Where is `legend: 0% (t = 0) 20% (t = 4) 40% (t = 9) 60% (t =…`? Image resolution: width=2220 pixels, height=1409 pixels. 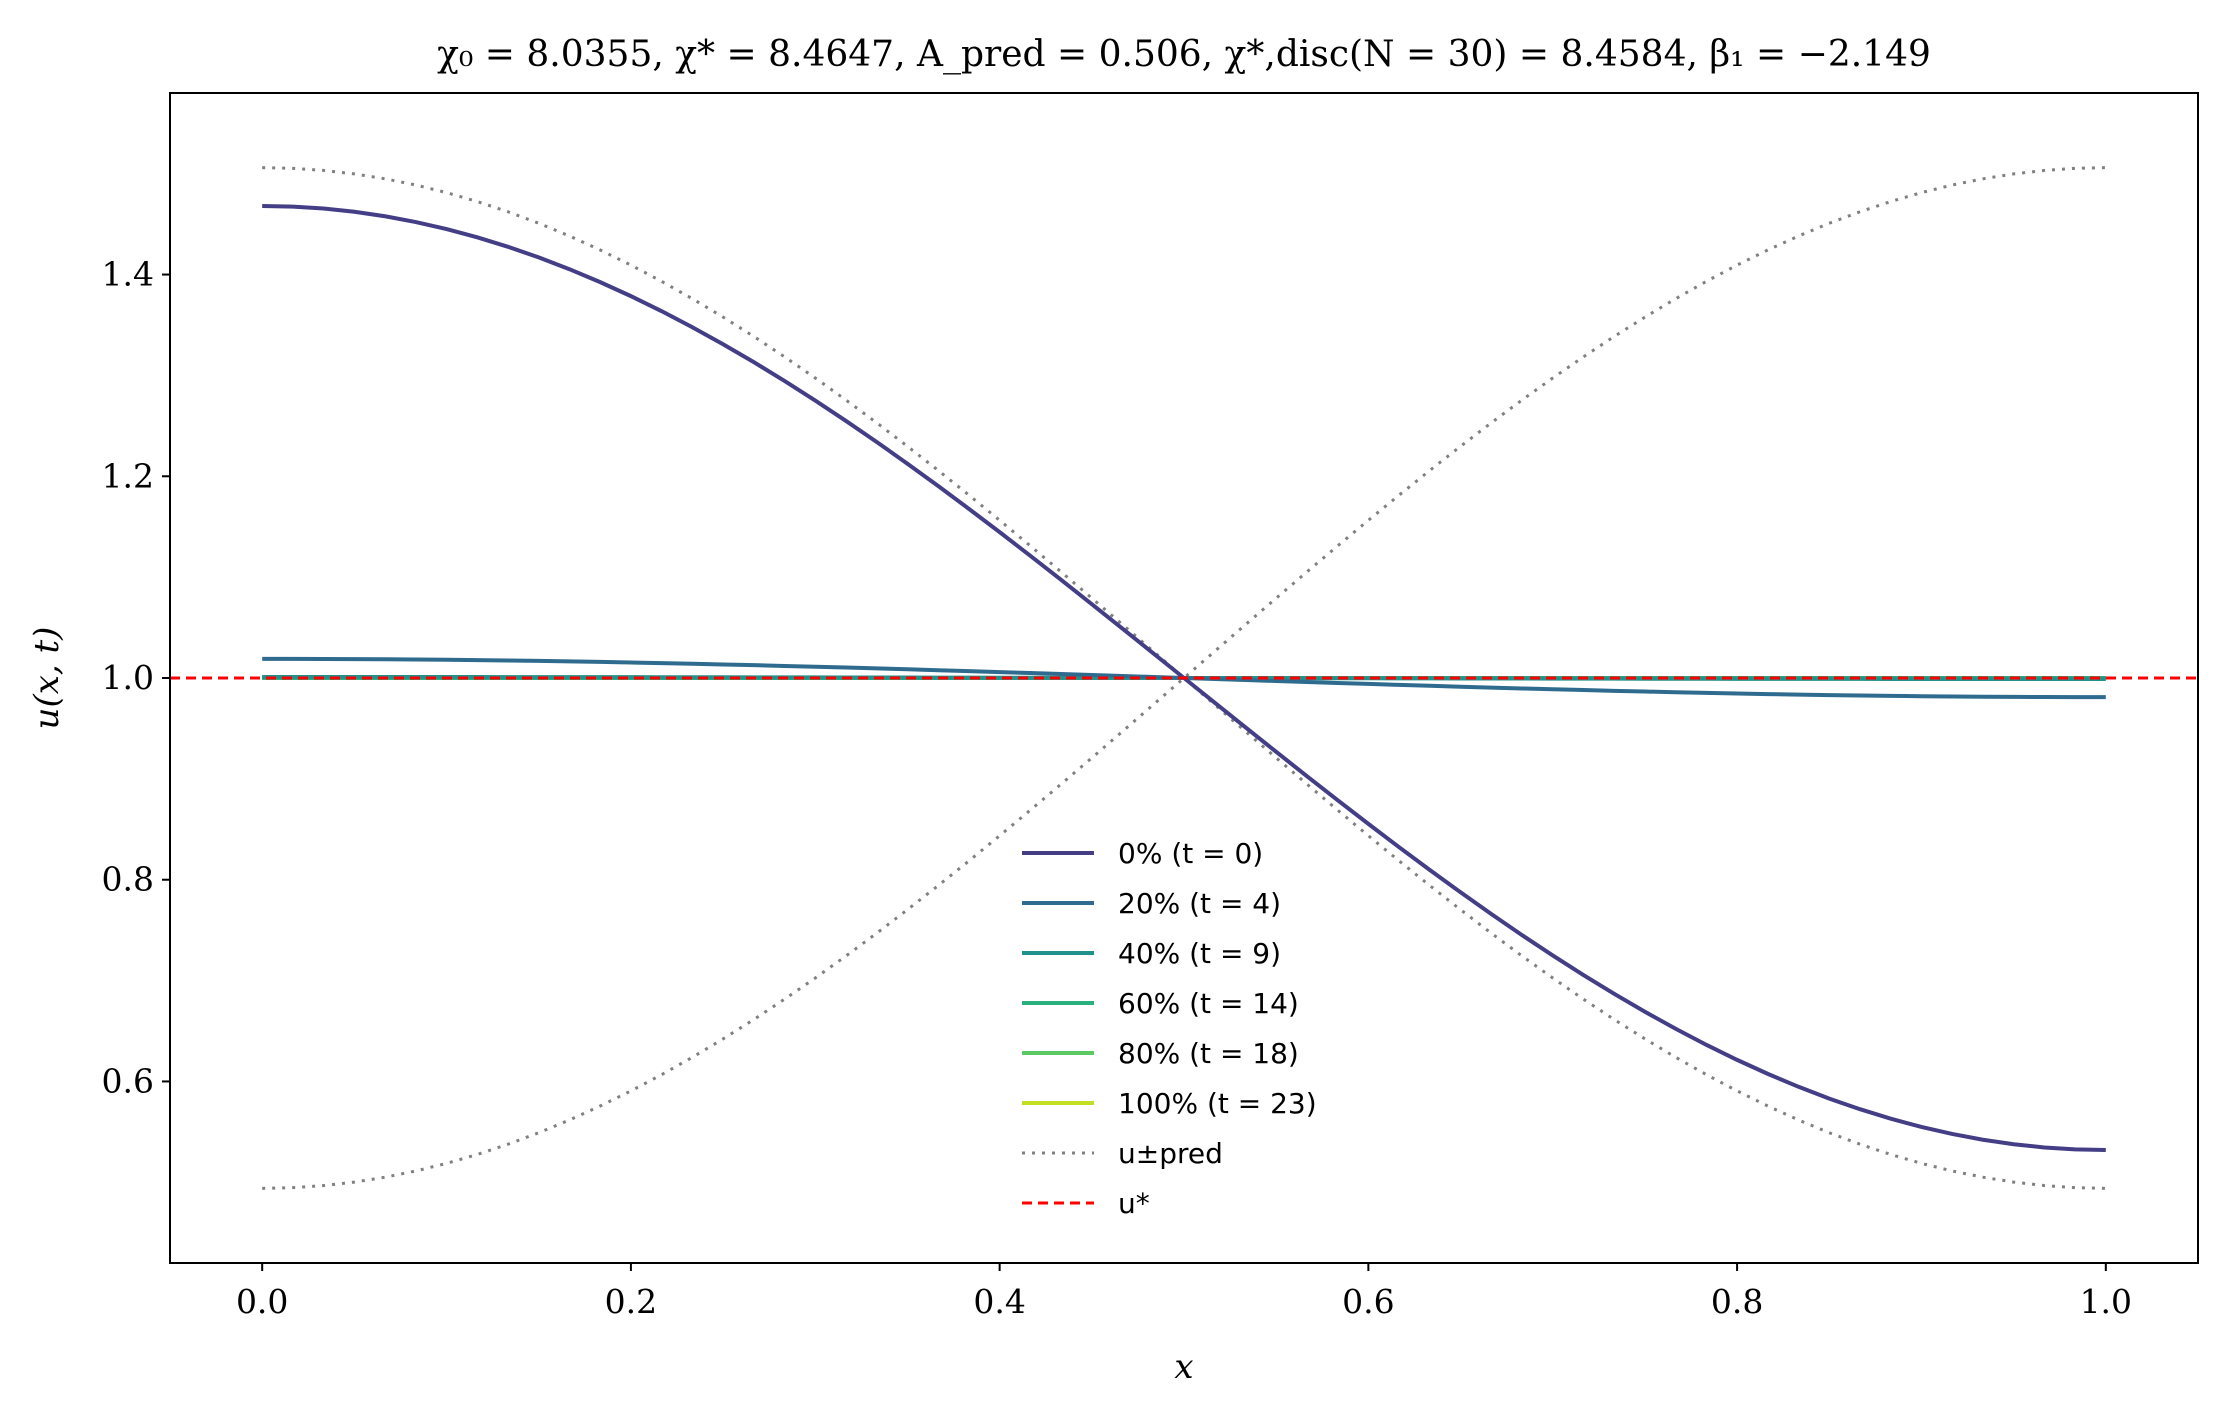 legend: 0% (t = 0) 20% (t = 4) 40% (t = 9) 60% (t =… is located at coordinates (1169, 1028).